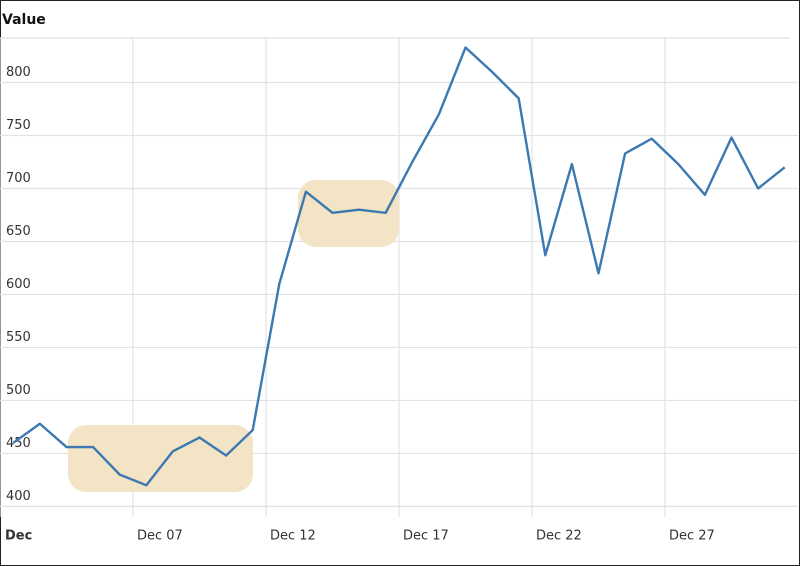 This screenshot has height=566, width=800. Describe the element at coordinates (426, 536) in the screenshot. I see `x-tick-label: Dec 17` at that location.